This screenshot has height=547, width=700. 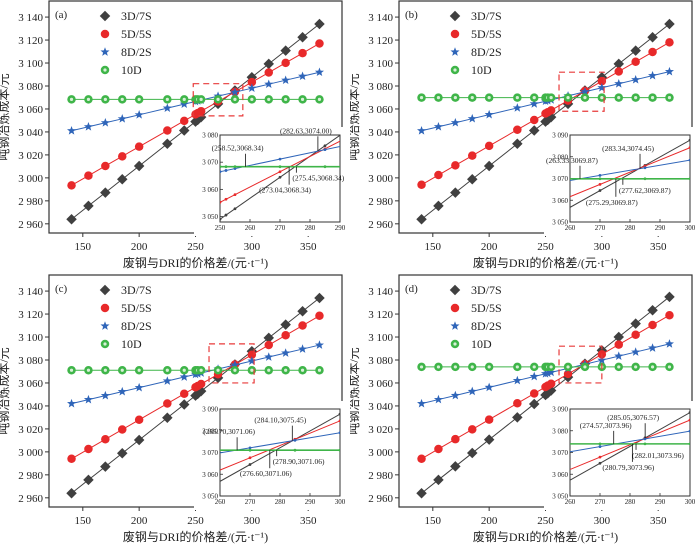 I want to click on x-tick-label: 250, so click(x=545, y=521).